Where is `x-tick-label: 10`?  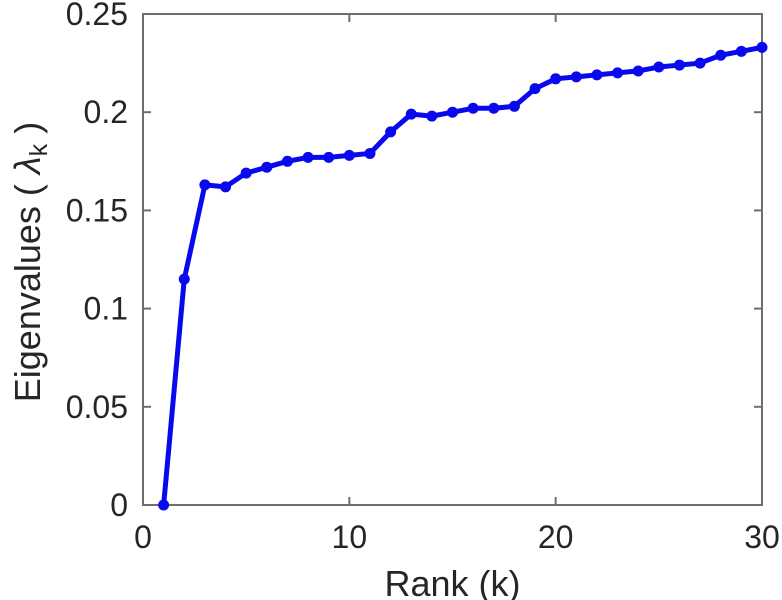 x-tick-label: 10 is located at coordinates (350, 537).